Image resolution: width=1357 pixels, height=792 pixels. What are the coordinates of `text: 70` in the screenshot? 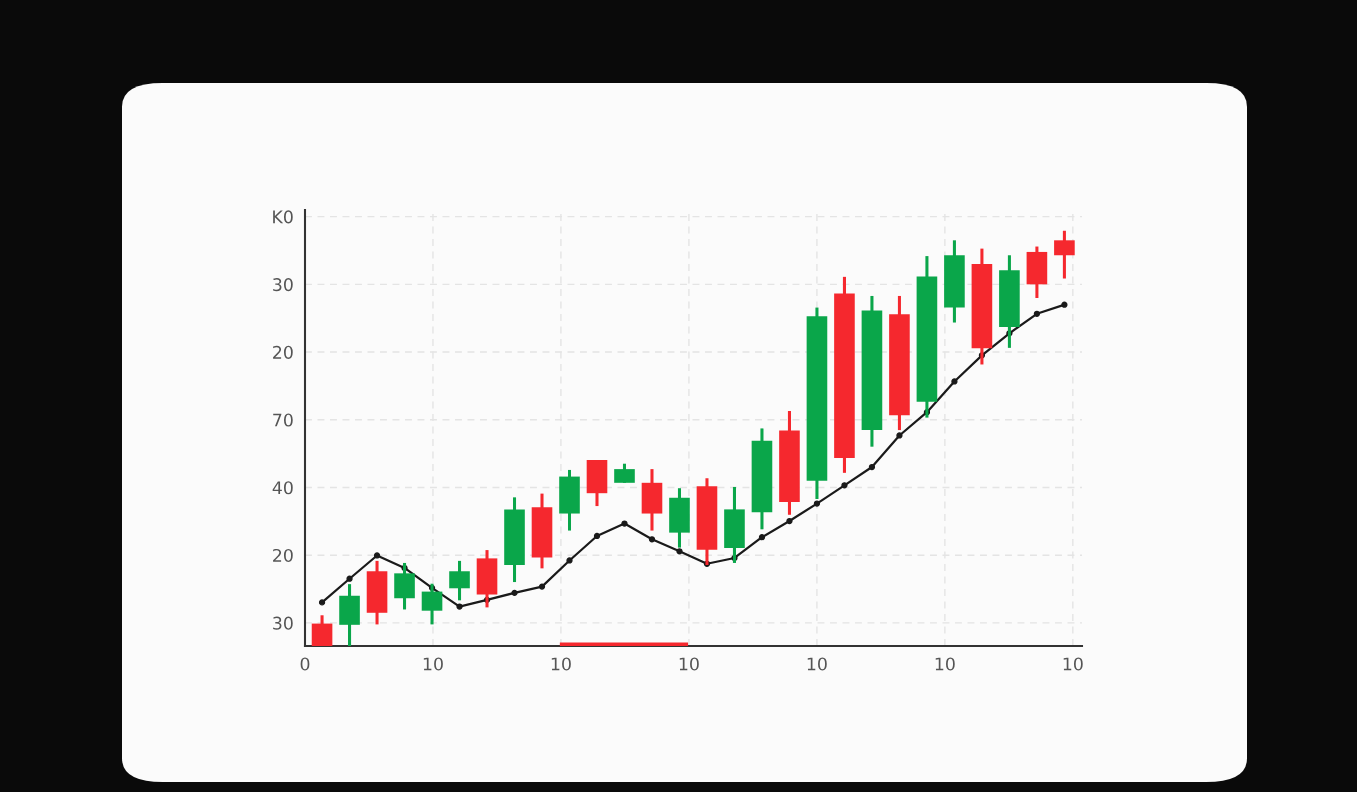 It's located at (283, 420).